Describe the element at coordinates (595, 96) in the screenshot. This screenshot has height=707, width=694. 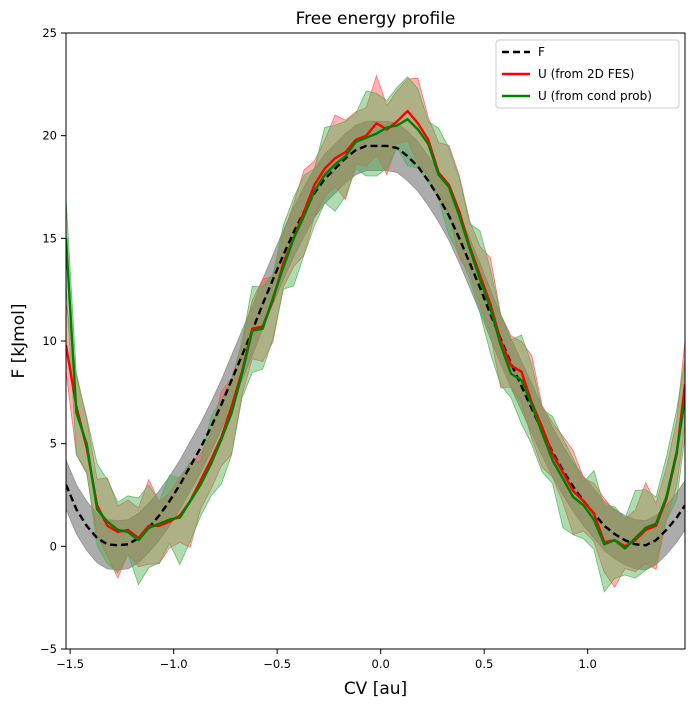
I see `legend-label: U (from cond prob)` at that location.